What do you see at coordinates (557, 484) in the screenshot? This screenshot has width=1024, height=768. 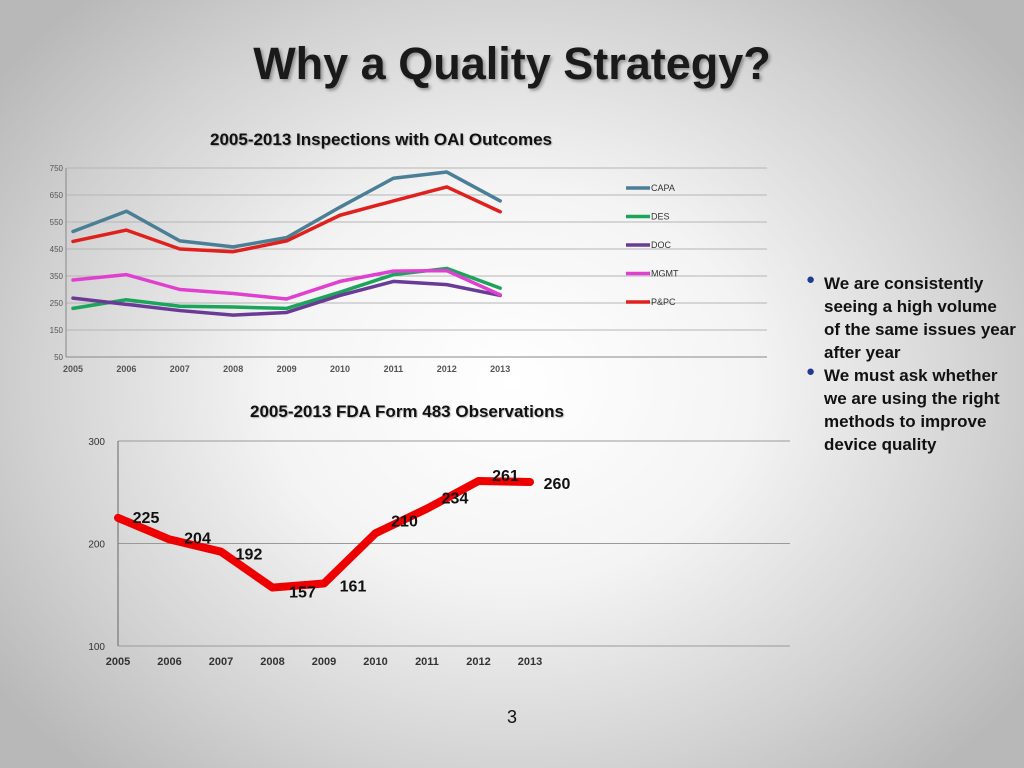 I see `data-label: 260` at bounding box center [557, 484].